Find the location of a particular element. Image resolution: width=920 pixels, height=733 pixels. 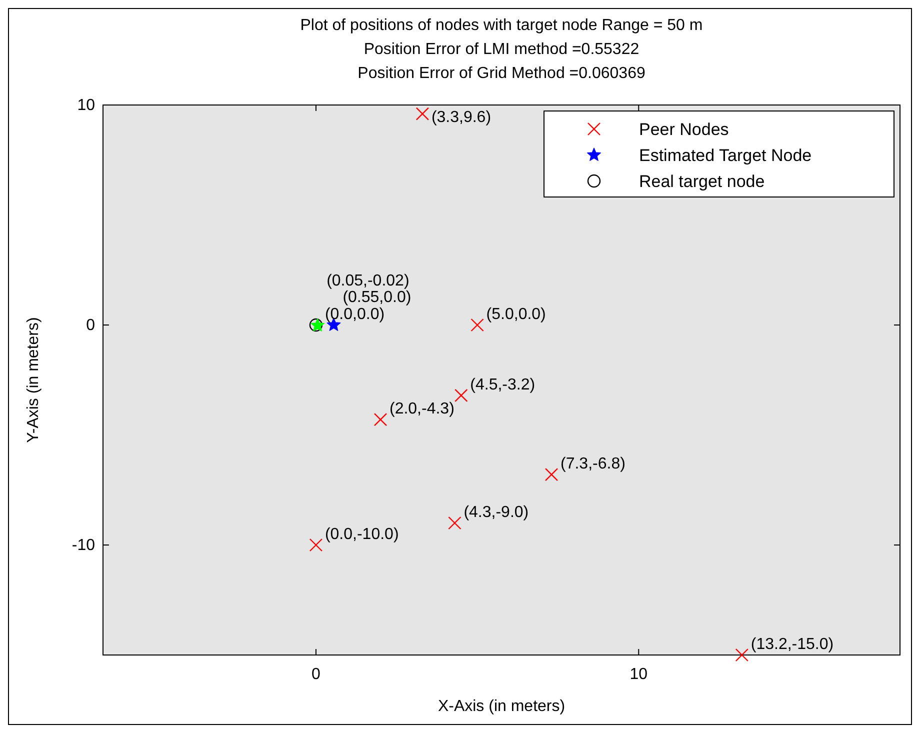

annotation: (0.55,0.0) is located at coordinates (377, 297).